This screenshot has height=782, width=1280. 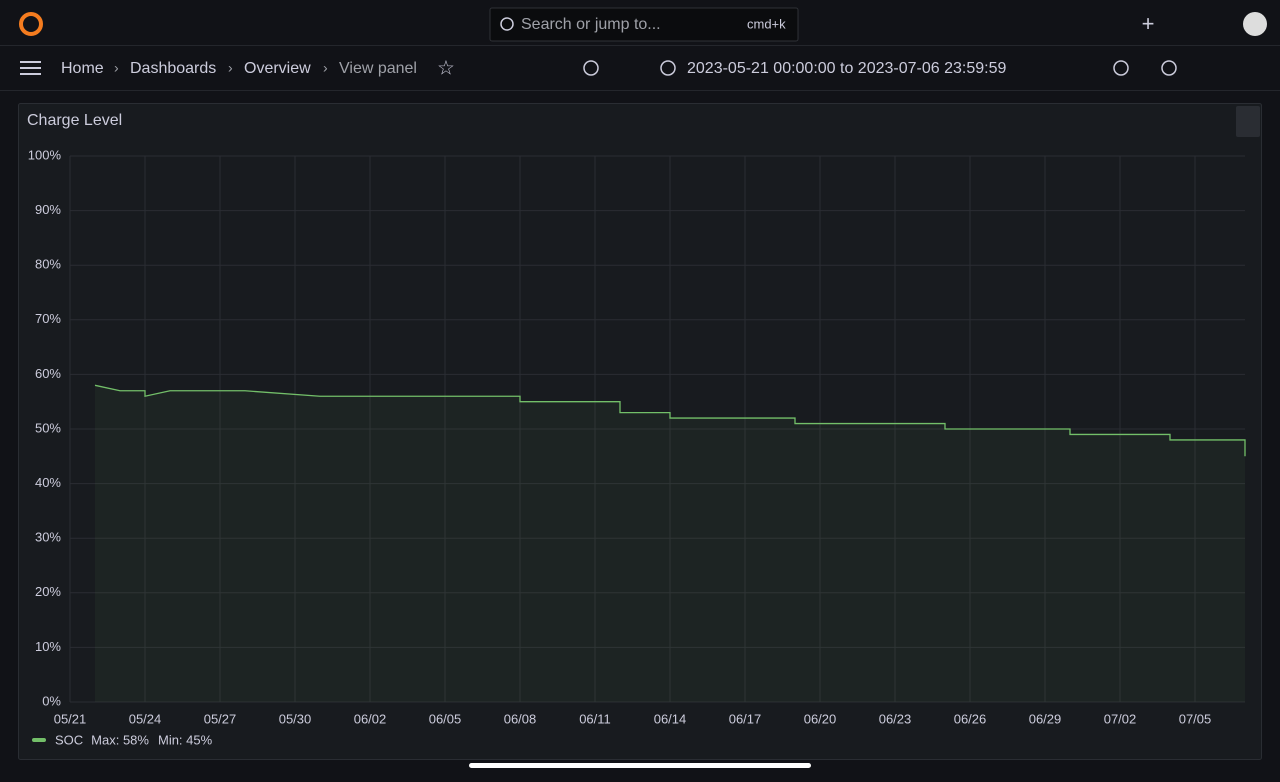 I want to click on x-tick-label: 06/26, so click(x=970, y=718).